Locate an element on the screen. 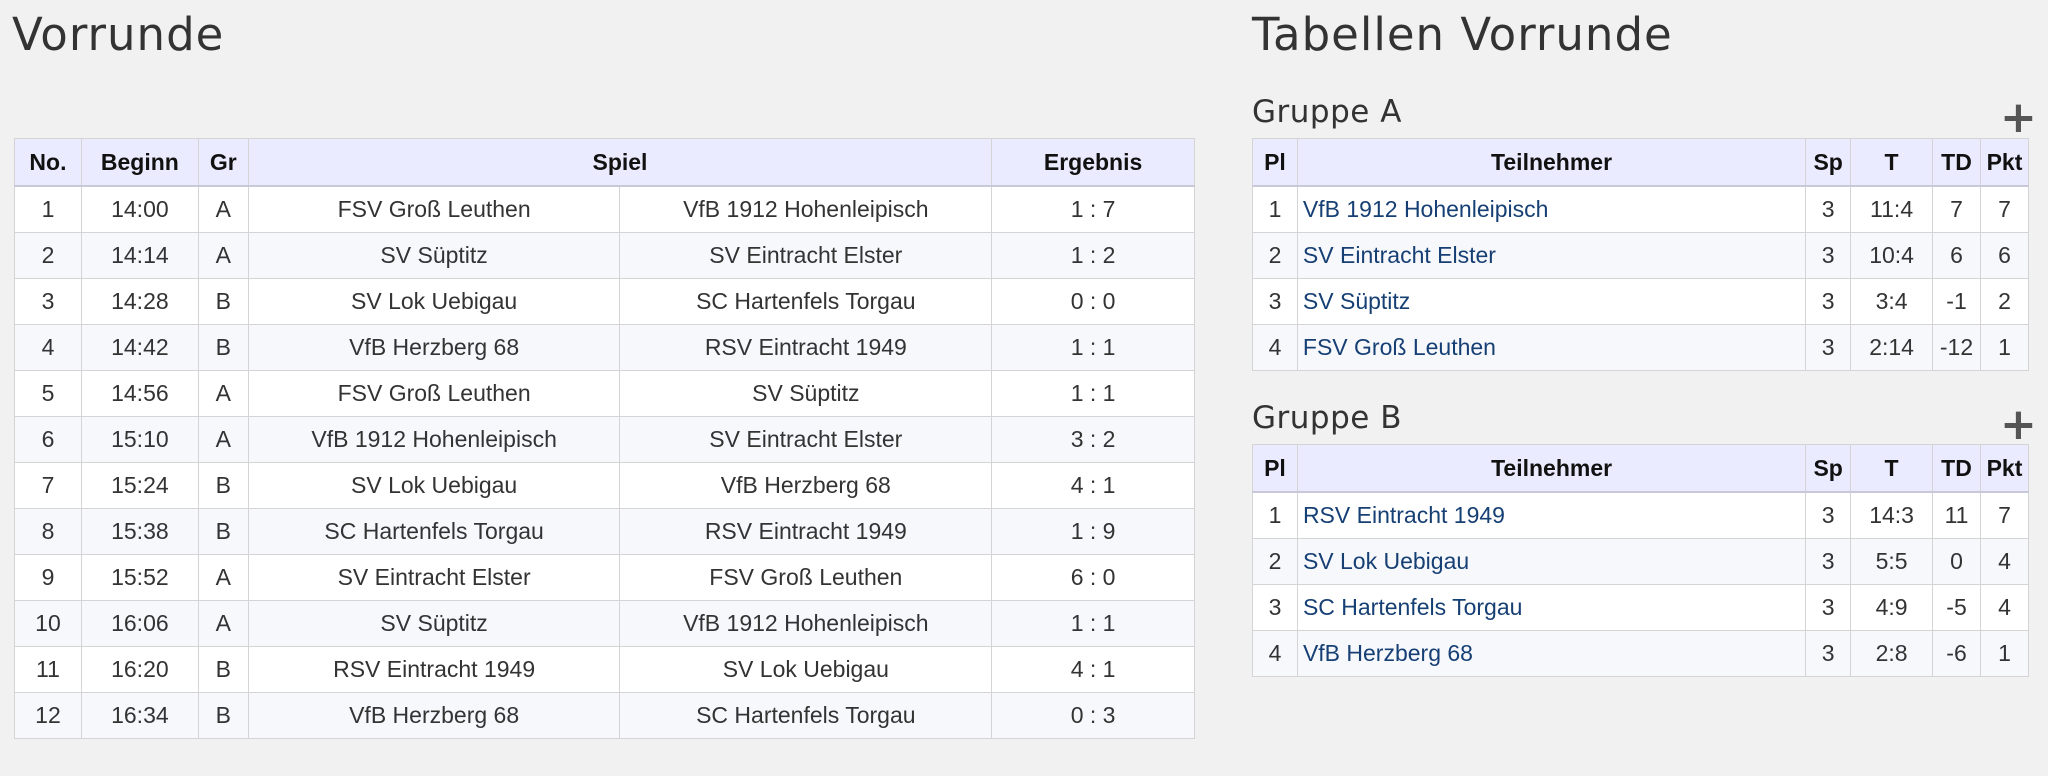  standing-team-link: VfB Herzberg 68 is located at coordinates (1551, 653).